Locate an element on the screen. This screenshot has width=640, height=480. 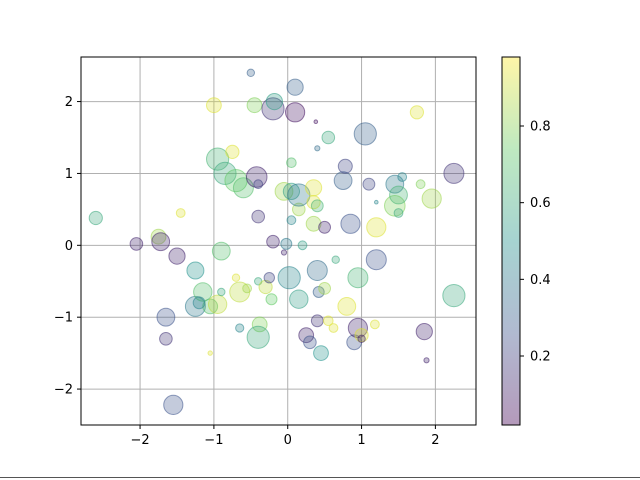
y-tick-label: −1 is located at coordinates (63, 318).